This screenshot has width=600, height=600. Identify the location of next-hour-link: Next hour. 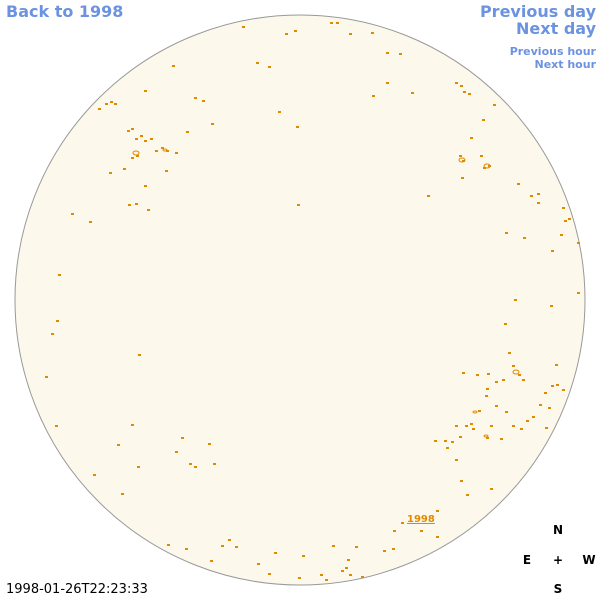
(565, 64).